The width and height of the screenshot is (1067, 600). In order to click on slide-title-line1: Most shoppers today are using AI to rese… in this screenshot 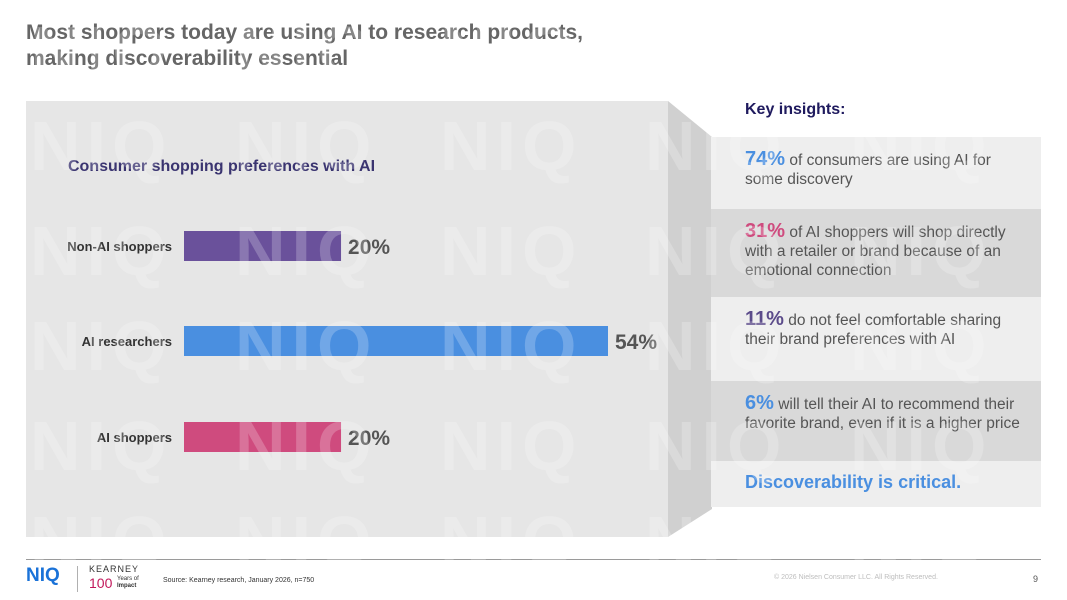, I will do `click(305, 32)`.